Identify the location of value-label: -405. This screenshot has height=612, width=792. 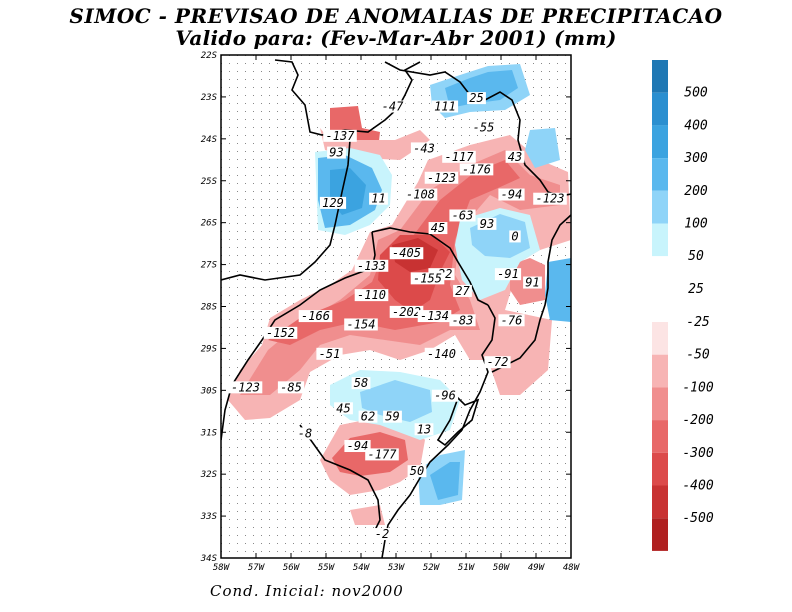
(406, 253).